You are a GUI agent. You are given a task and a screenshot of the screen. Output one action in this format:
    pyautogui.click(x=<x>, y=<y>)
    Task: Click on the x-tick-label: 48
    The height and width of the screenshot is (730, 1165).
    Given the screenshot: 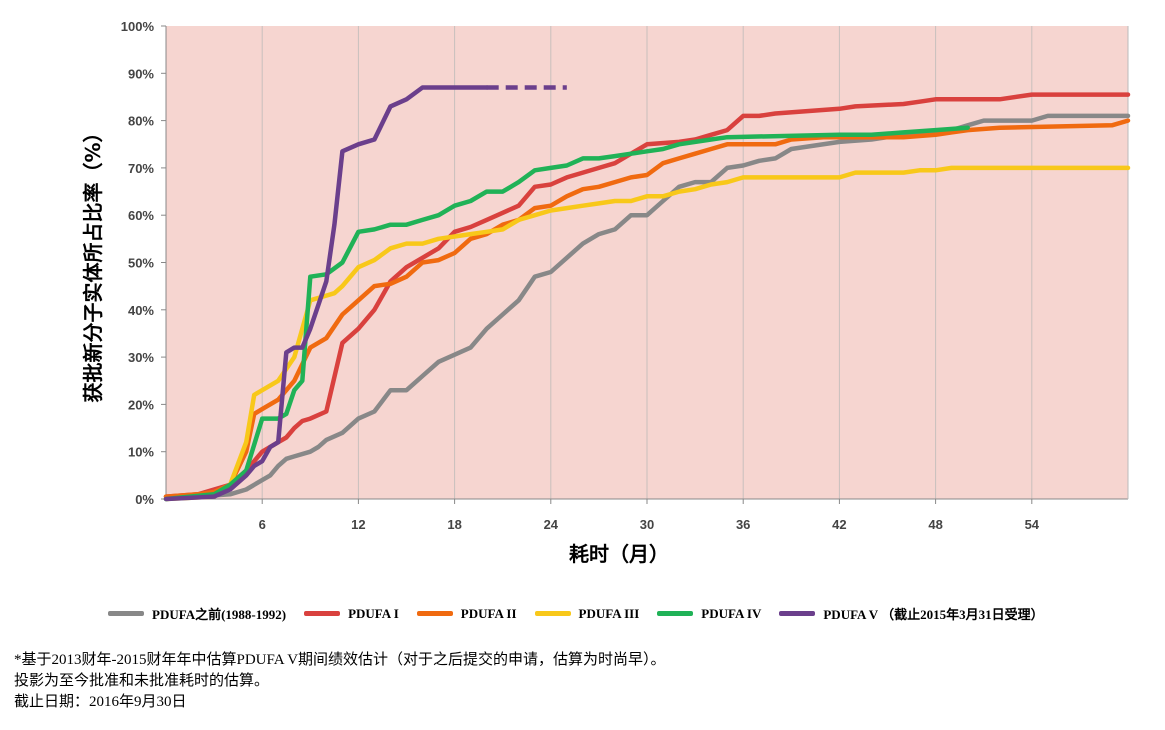 What is the action you would take?
    pyautogui.click(x=935, y=524)
    